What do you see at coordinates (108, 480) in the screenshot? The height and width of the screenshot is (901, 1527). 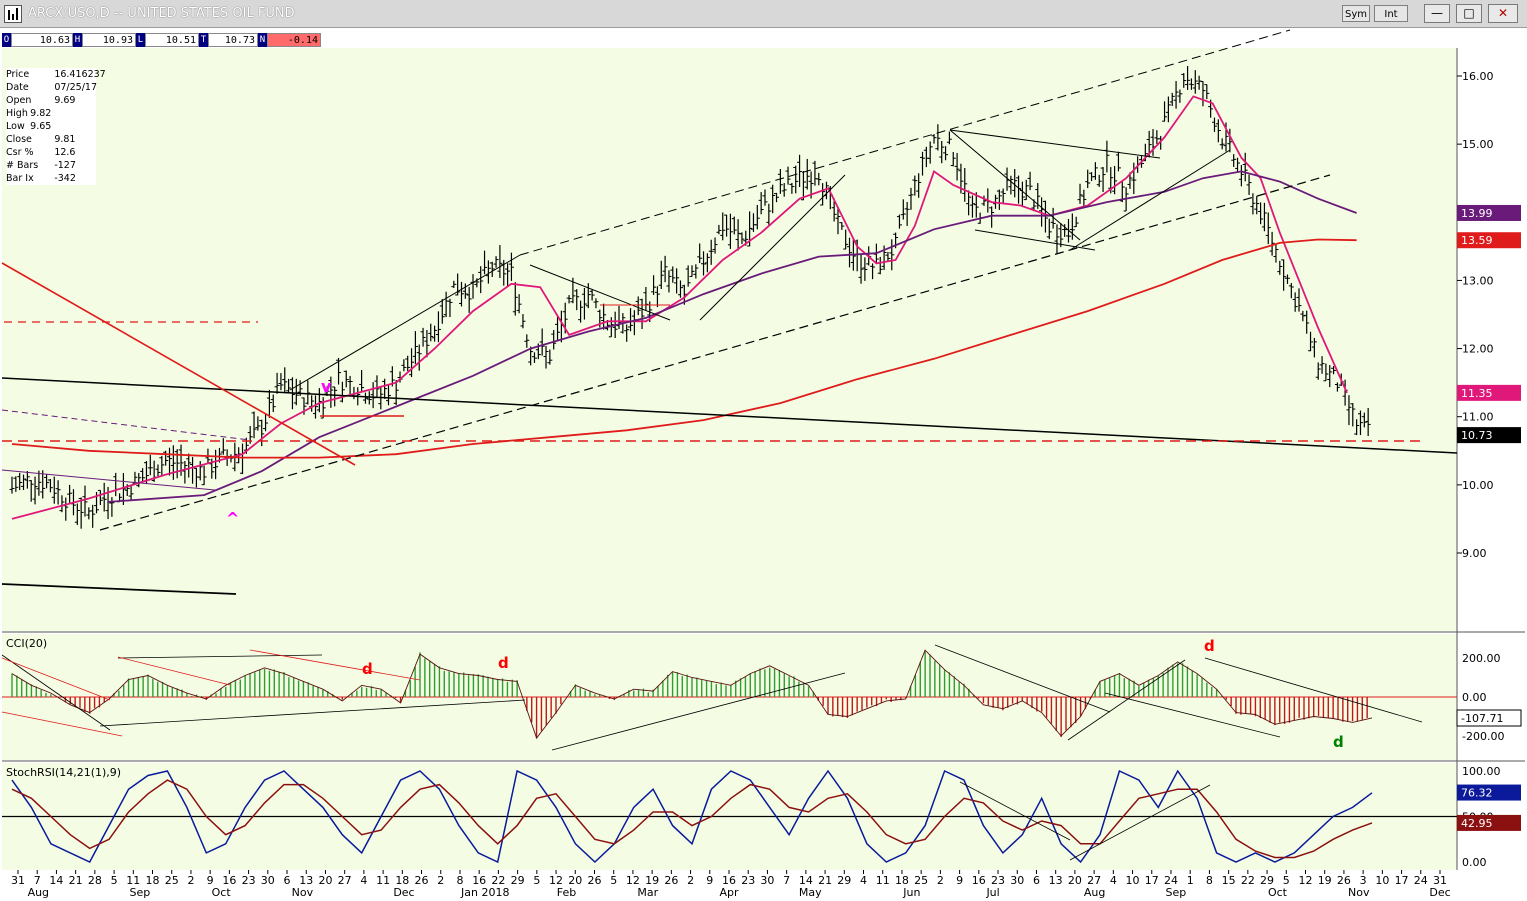 I see `purple-line` at bounding box center [108, 480].